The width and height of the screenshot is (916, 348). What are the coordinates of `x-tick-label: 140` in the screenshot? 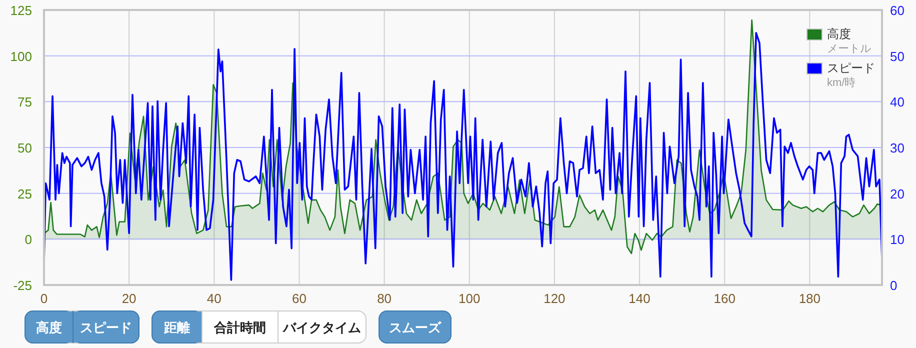 It's located at (639, 298).